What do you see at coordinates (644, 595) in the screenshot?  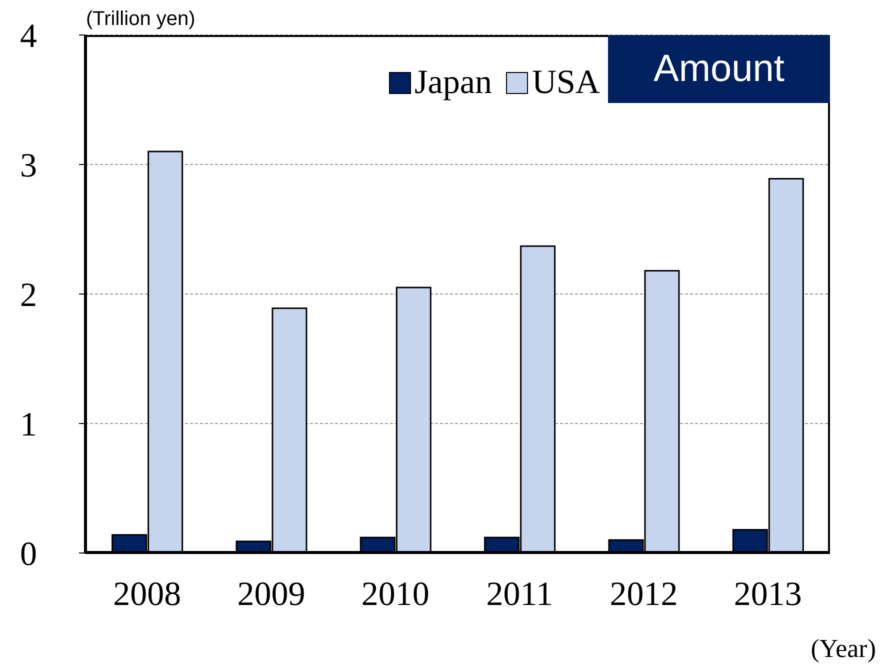 I see `x-tick-label: 2012` at bounding box center [644, 595].